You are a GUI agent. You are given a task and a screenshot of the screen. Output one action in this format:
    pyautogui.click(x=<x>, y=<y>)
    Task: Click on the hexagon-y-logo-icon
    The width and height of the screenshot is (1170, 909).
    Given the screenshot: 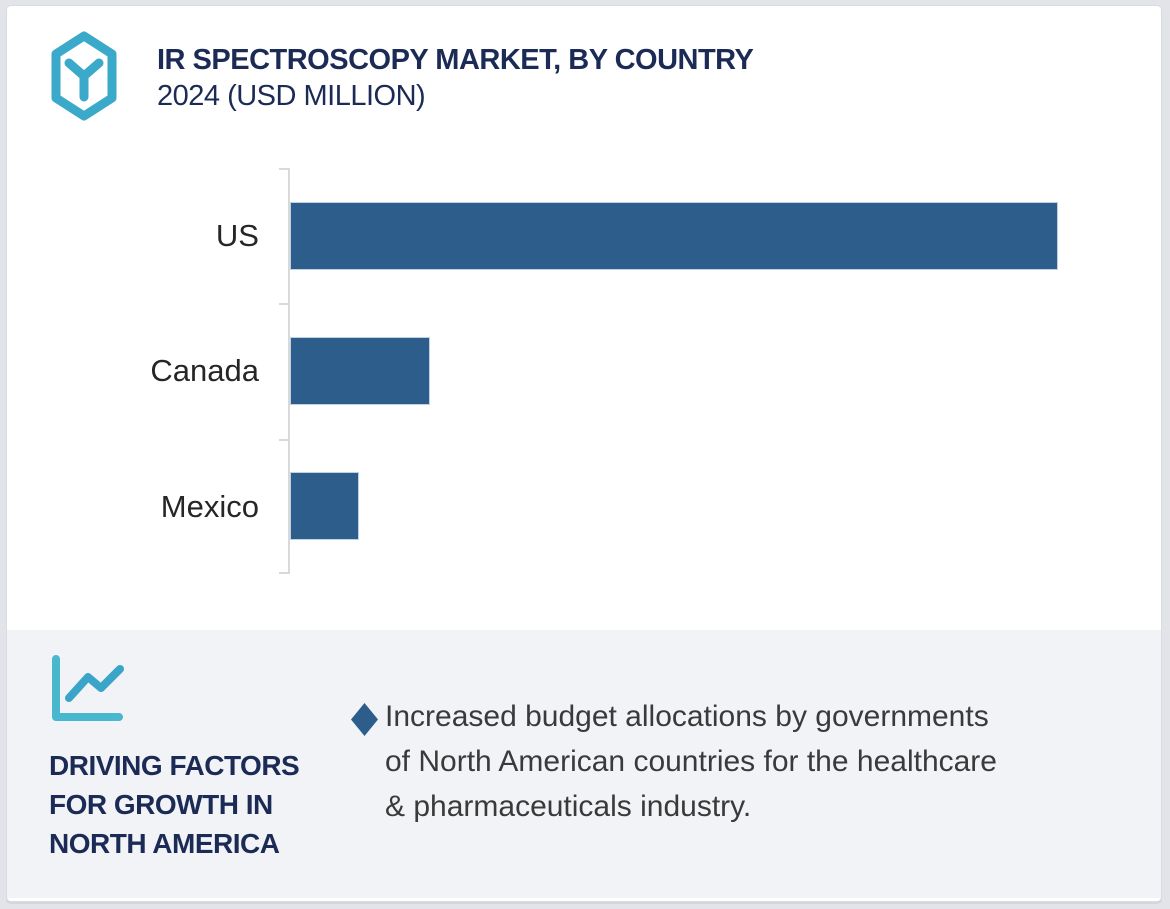 What is the action you would take?
    pyautogui.click(x=84, y=76)
    